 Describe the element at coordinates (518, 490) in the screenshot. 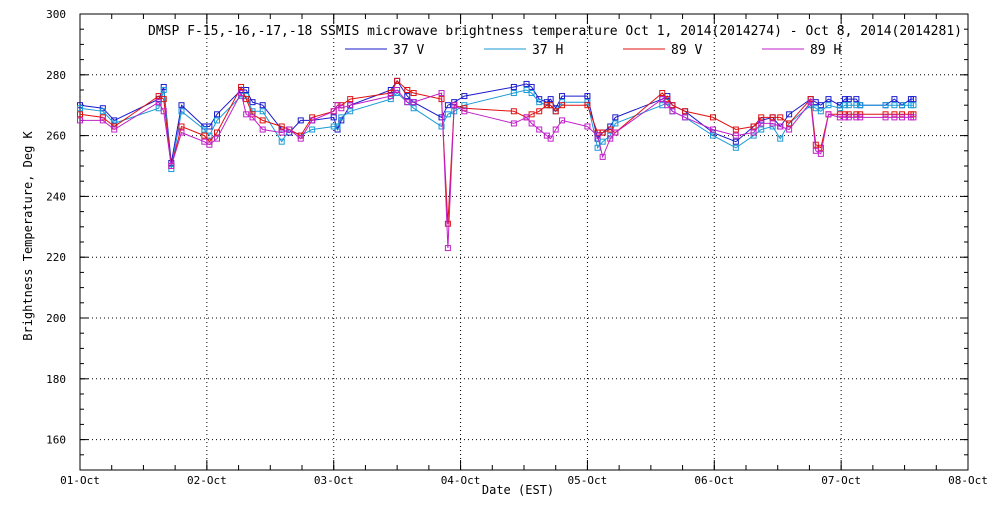

I see `x-axis-label: Date (EST)` at that location.